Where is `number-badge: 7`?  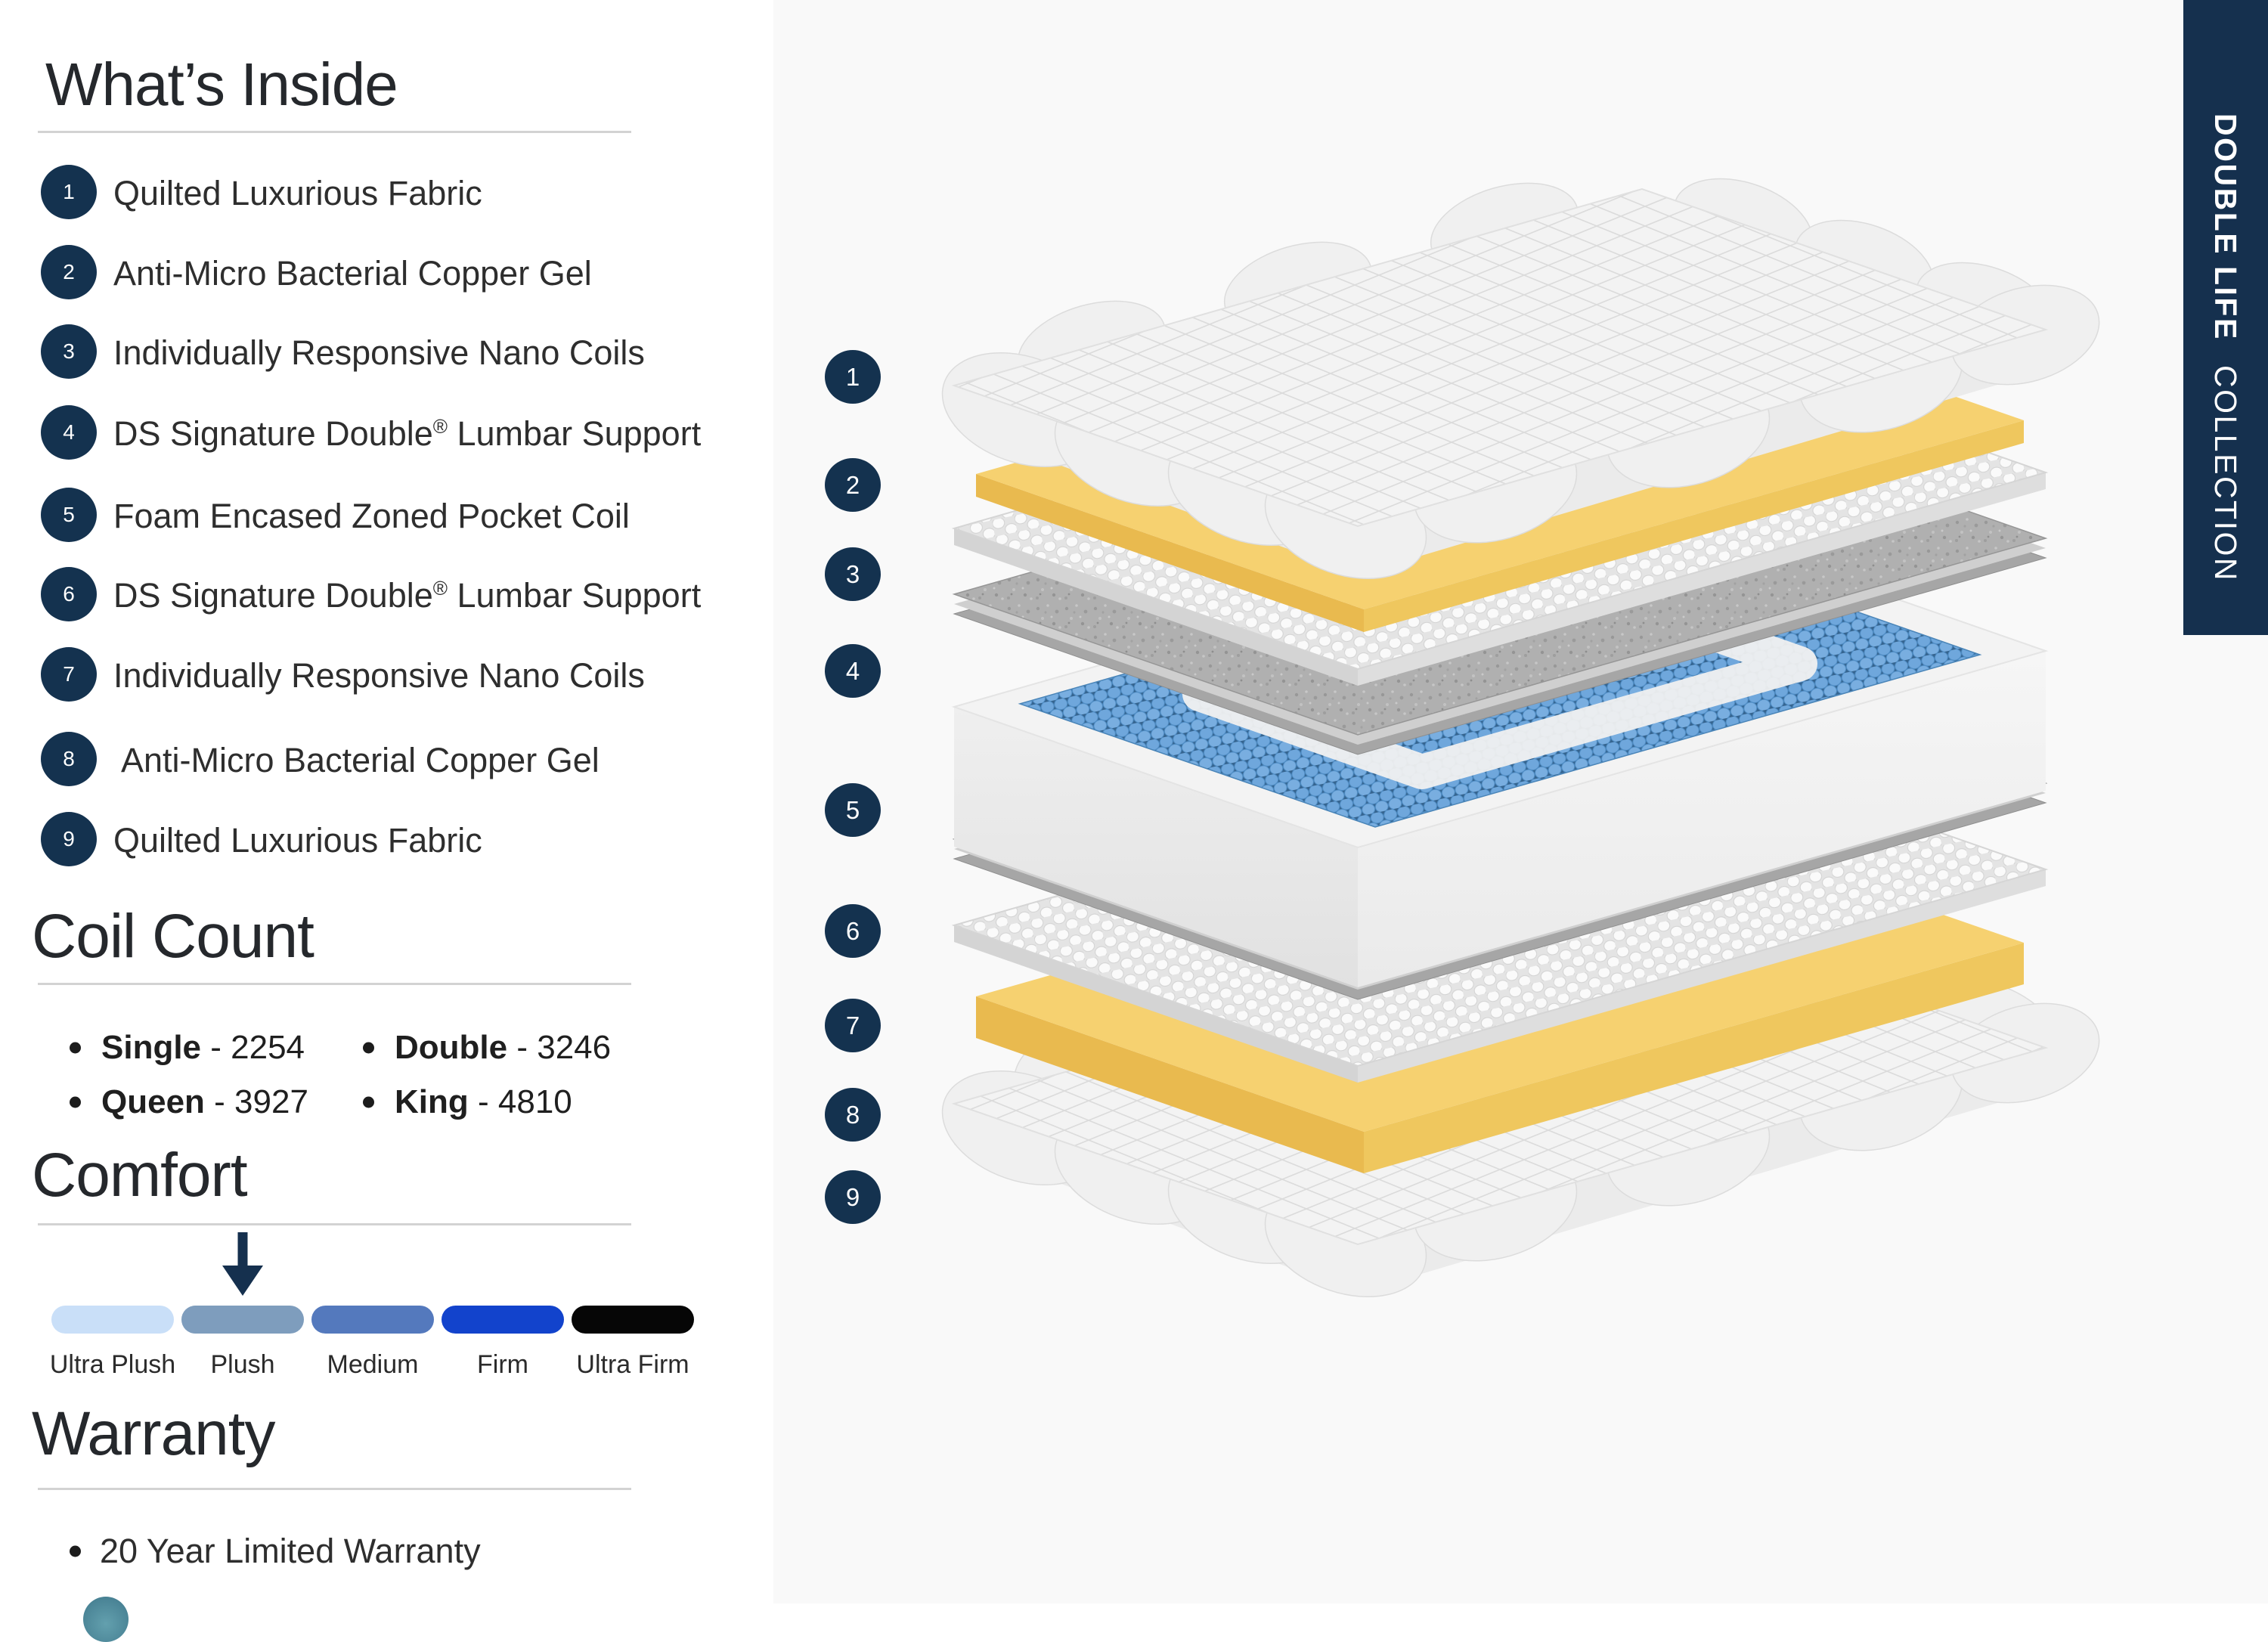
number-badge: 7 is located at coordinates (69, 674).